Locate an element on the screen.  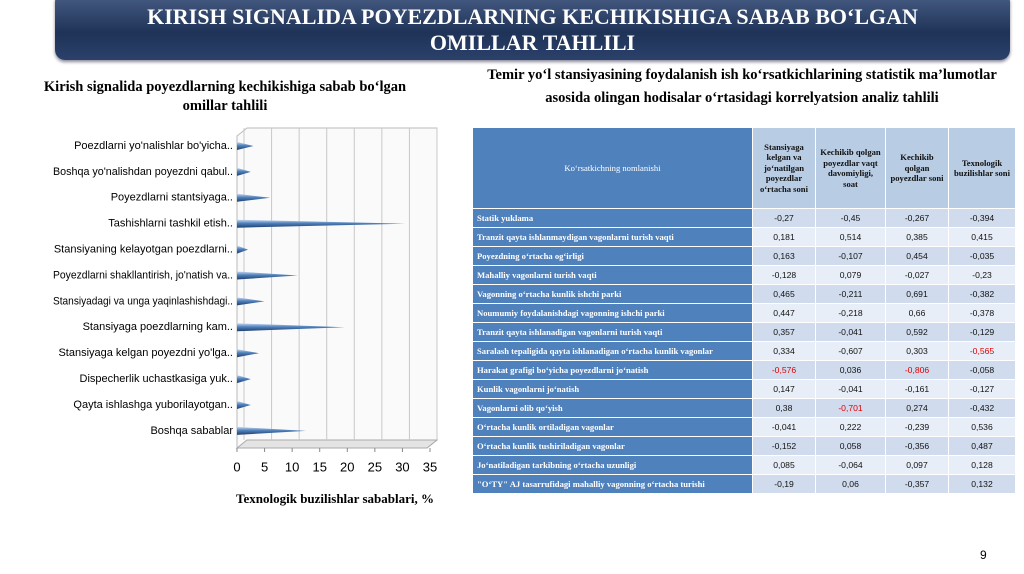
x-tick-label: 10 is located at coordinates (292, 466).